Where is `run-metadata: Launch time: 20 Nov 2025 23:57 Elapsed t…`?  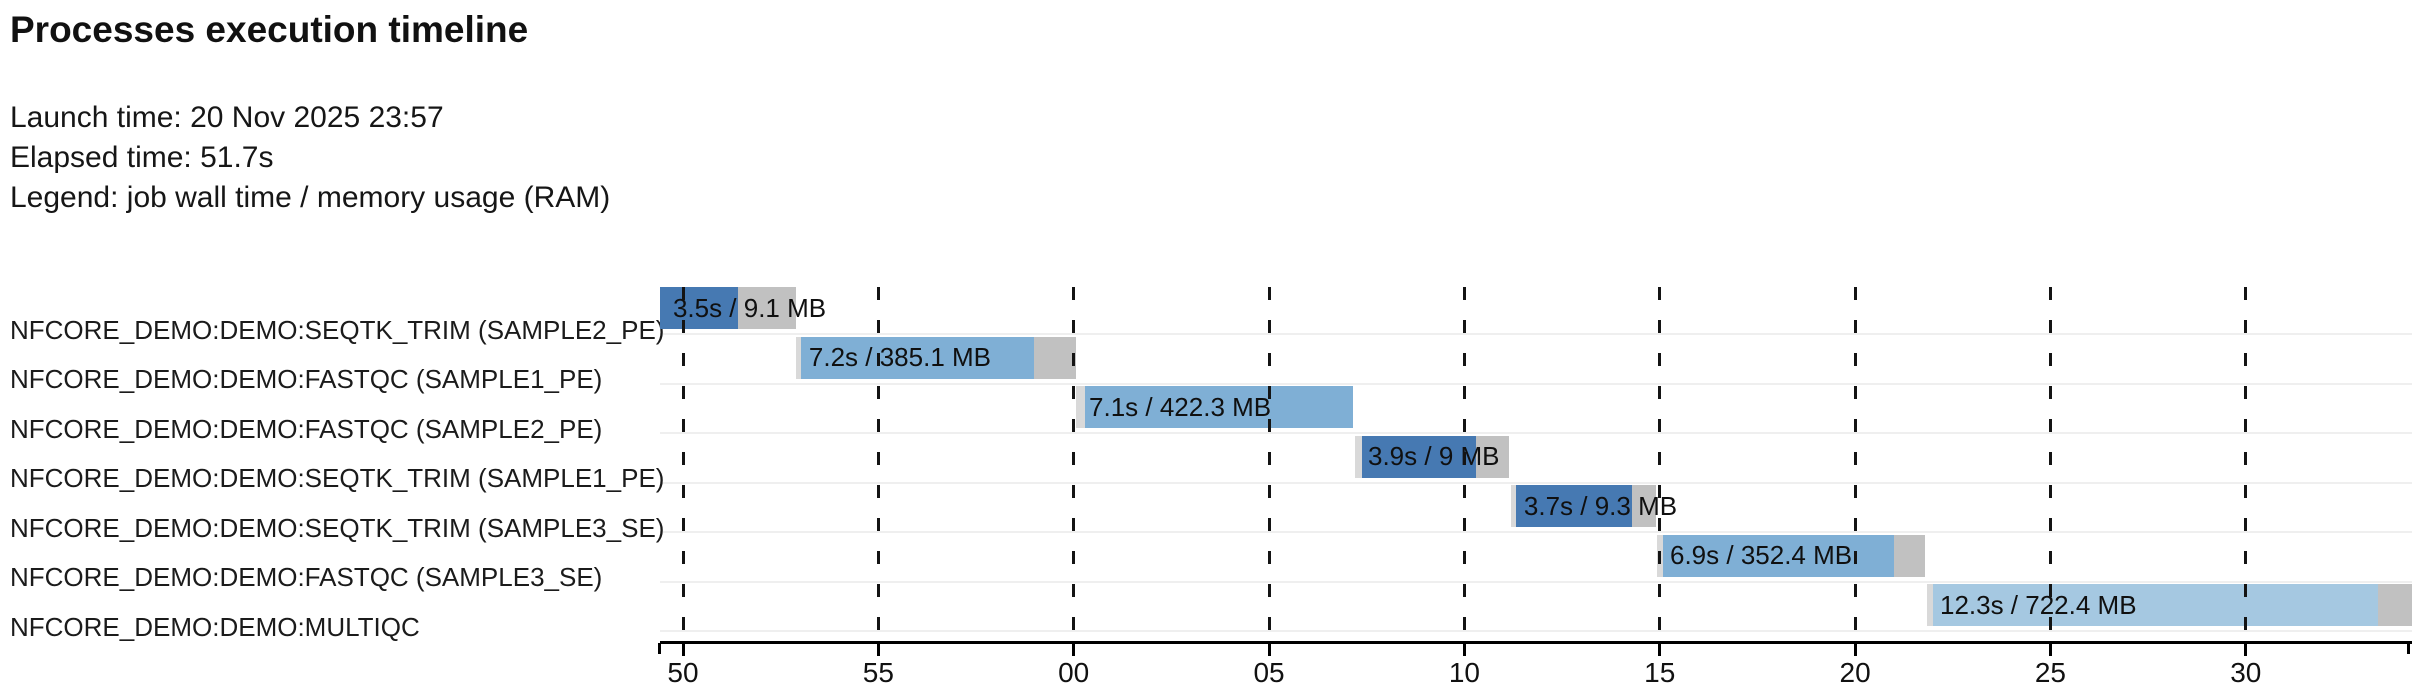 run-metadata: Launch time: 20 Nov 2025 23:57 Elapsed t… is located at coordinates (310, 158).